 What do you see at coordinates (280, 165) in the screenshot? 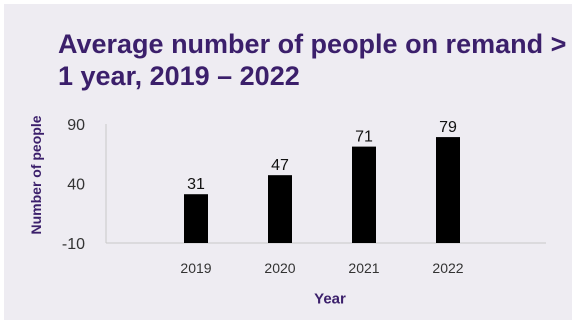
I see `data-label-2020: 47` at bounding box center [280, 165].